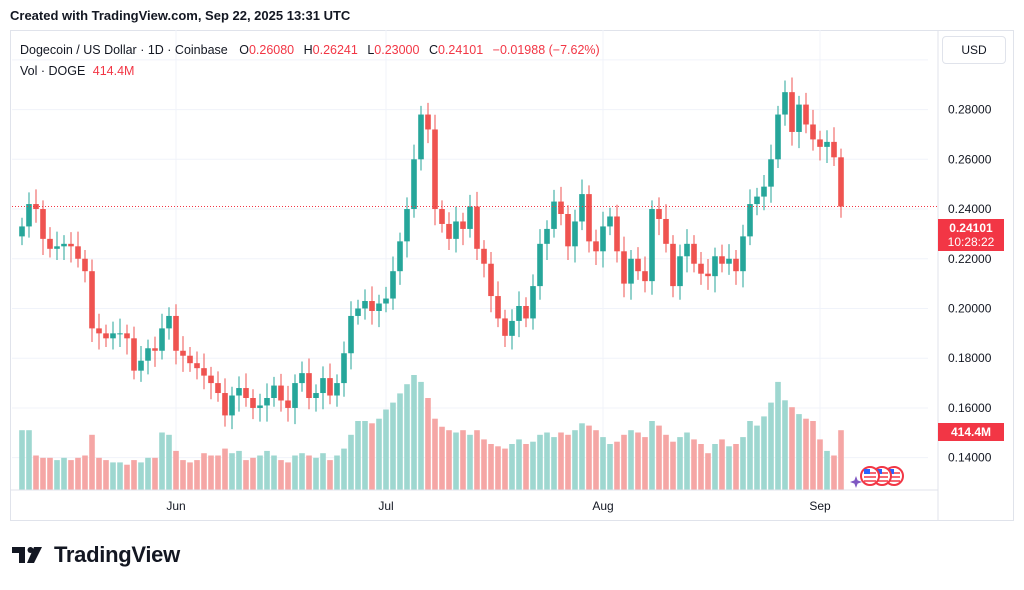 The height and width of the screenshot is (590, 1024). Describe the element at coordinates (971, 432) in the screenshot. I see `last-volume-label: 414.4M` at that location.